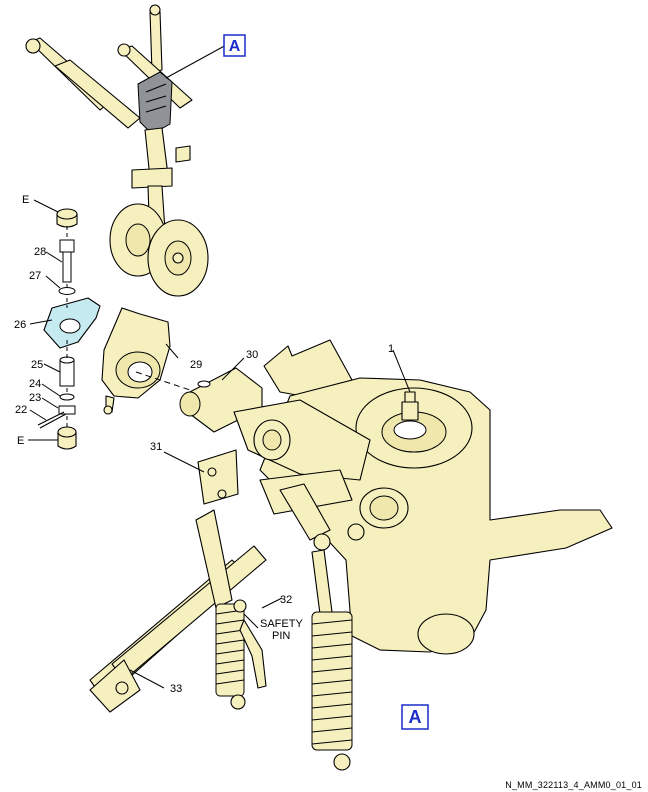 Image resolution: width=648 pixels, height=792 pixels. What do you see at coordinates (21, 410) in the screenshot?
I see `label-22: 22` at bounding box center [21, 410].